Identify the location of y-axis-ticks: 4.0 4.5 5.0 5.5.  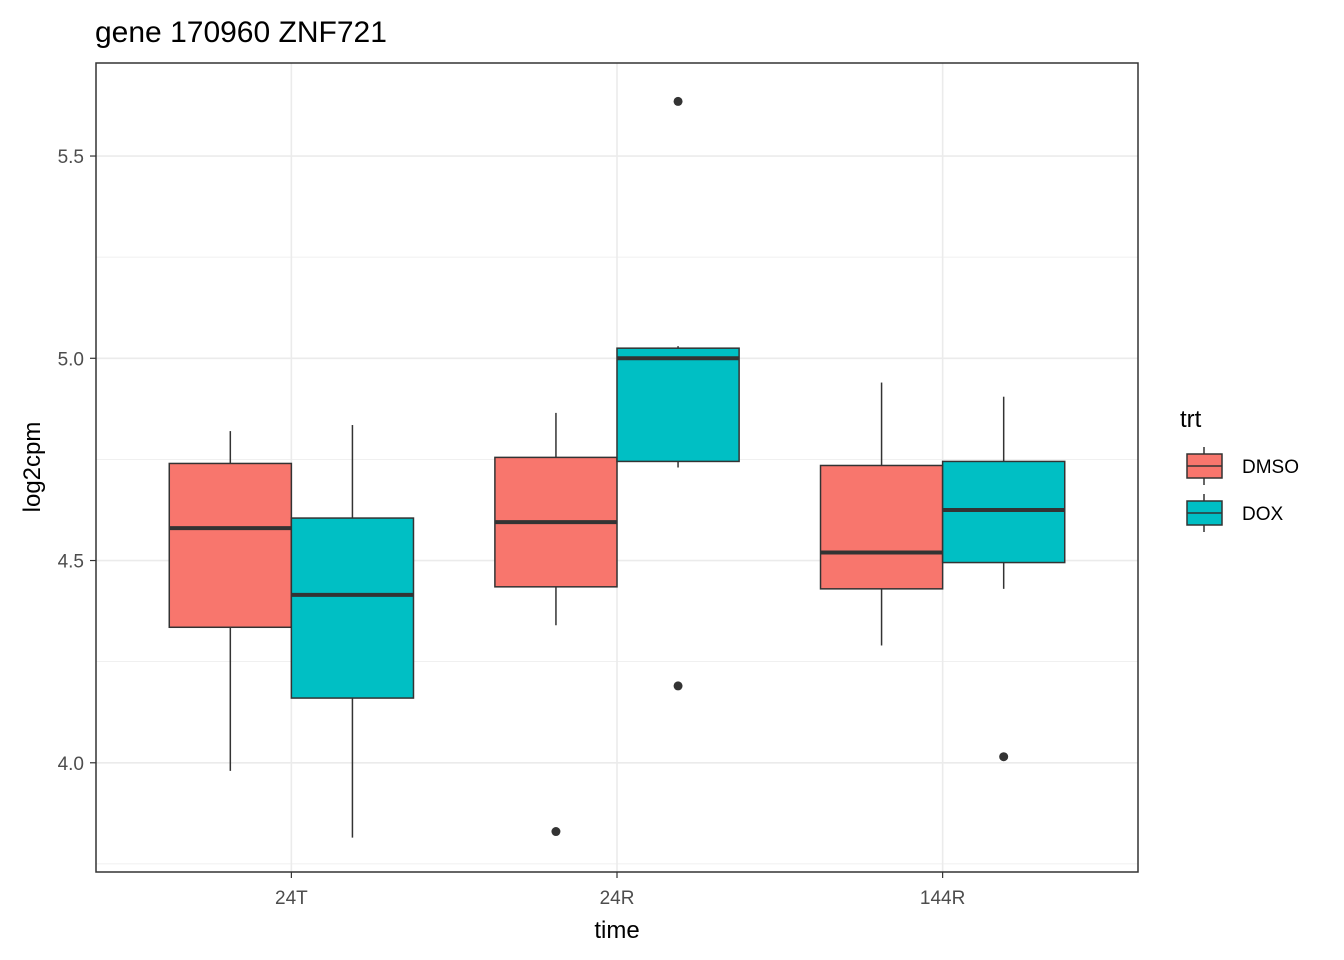
(77, 461).